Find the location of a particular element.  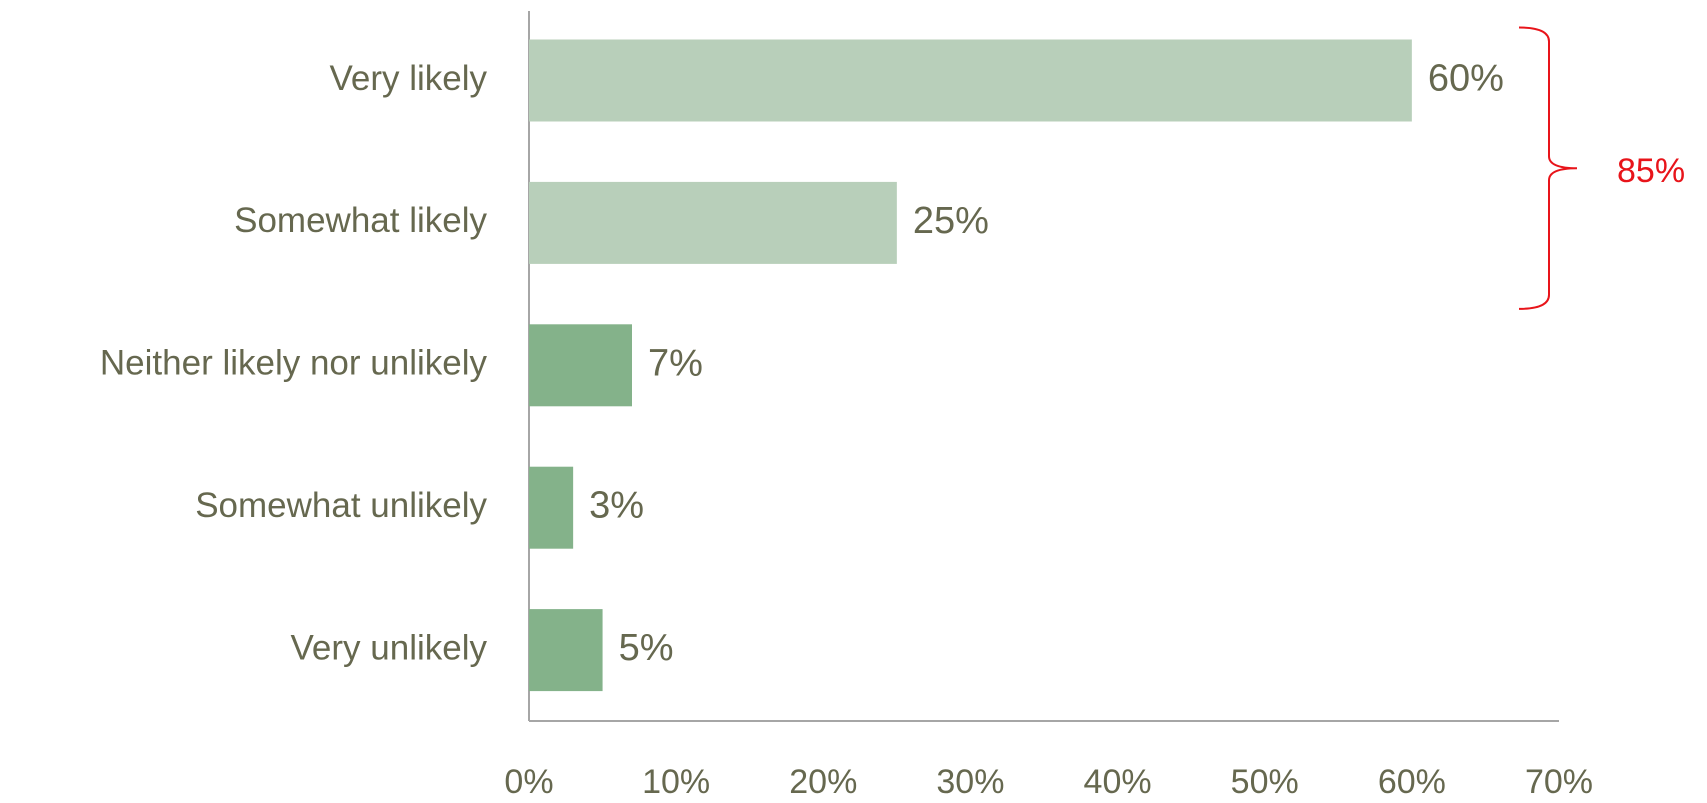

data-label: 7% is located at coordinates (675, 363).